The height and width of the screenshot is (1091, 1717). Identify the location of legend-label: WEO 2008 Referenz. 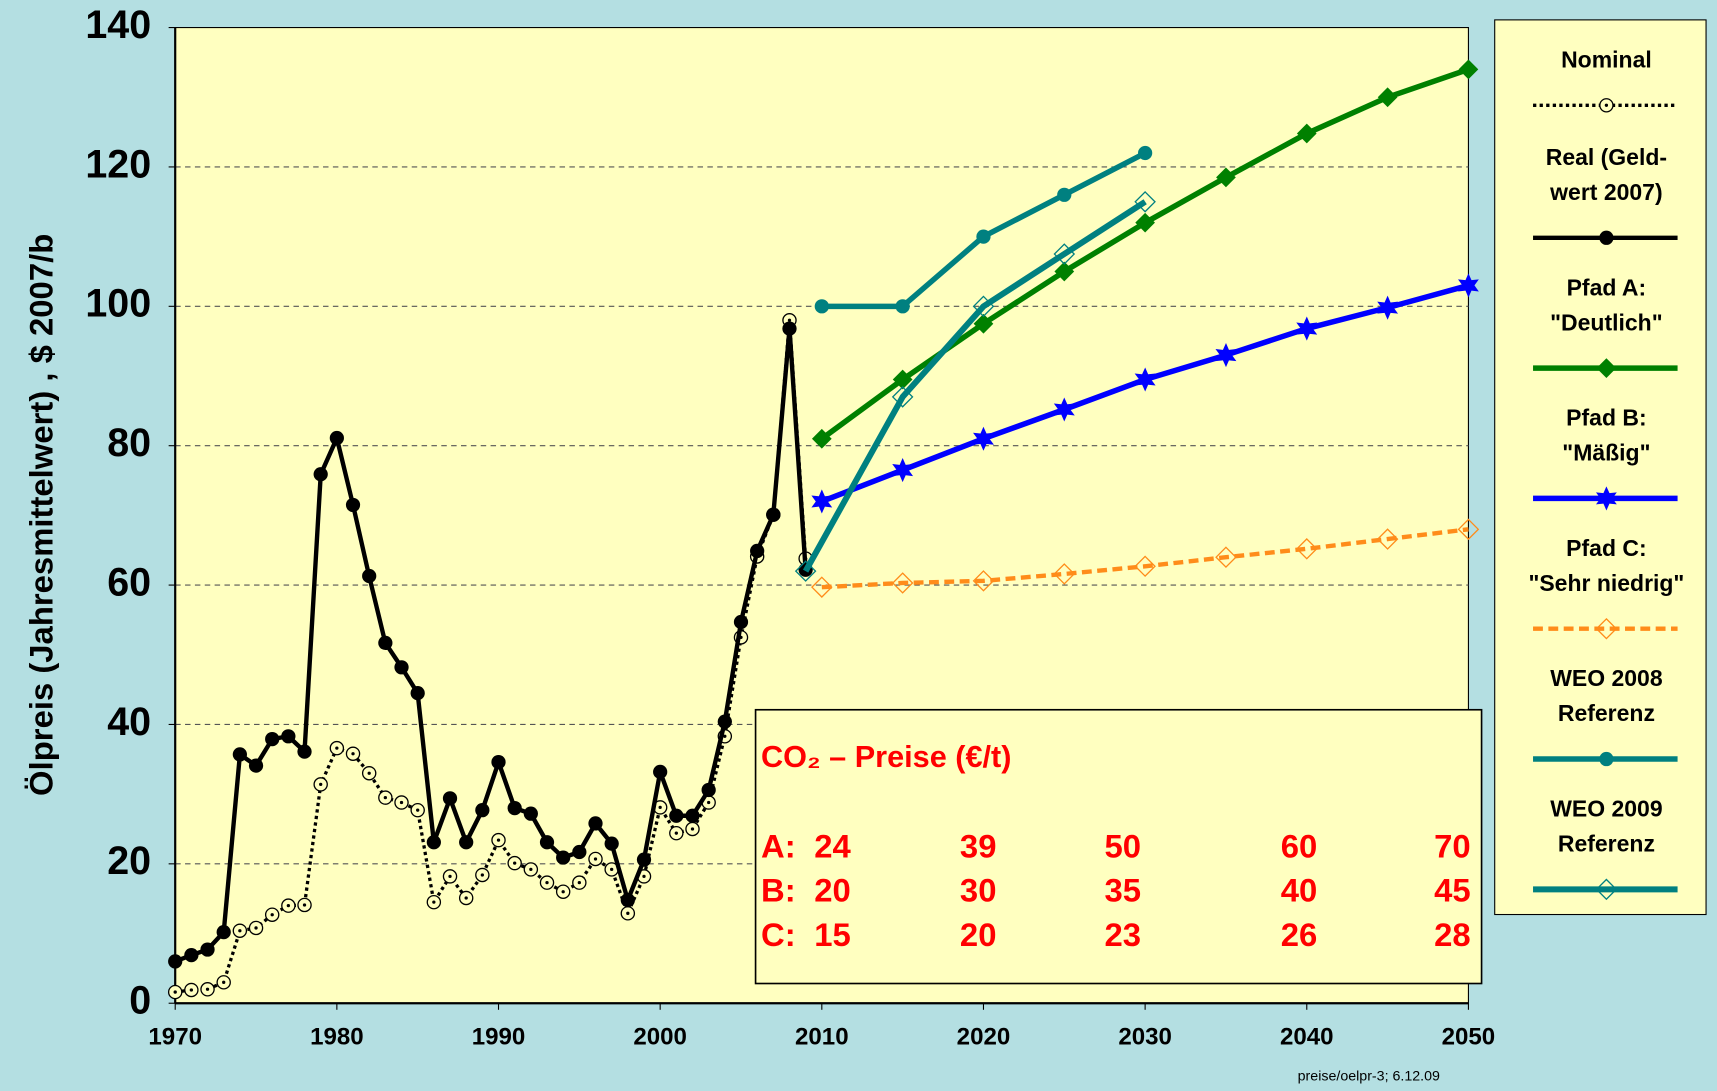
(1606, 695).